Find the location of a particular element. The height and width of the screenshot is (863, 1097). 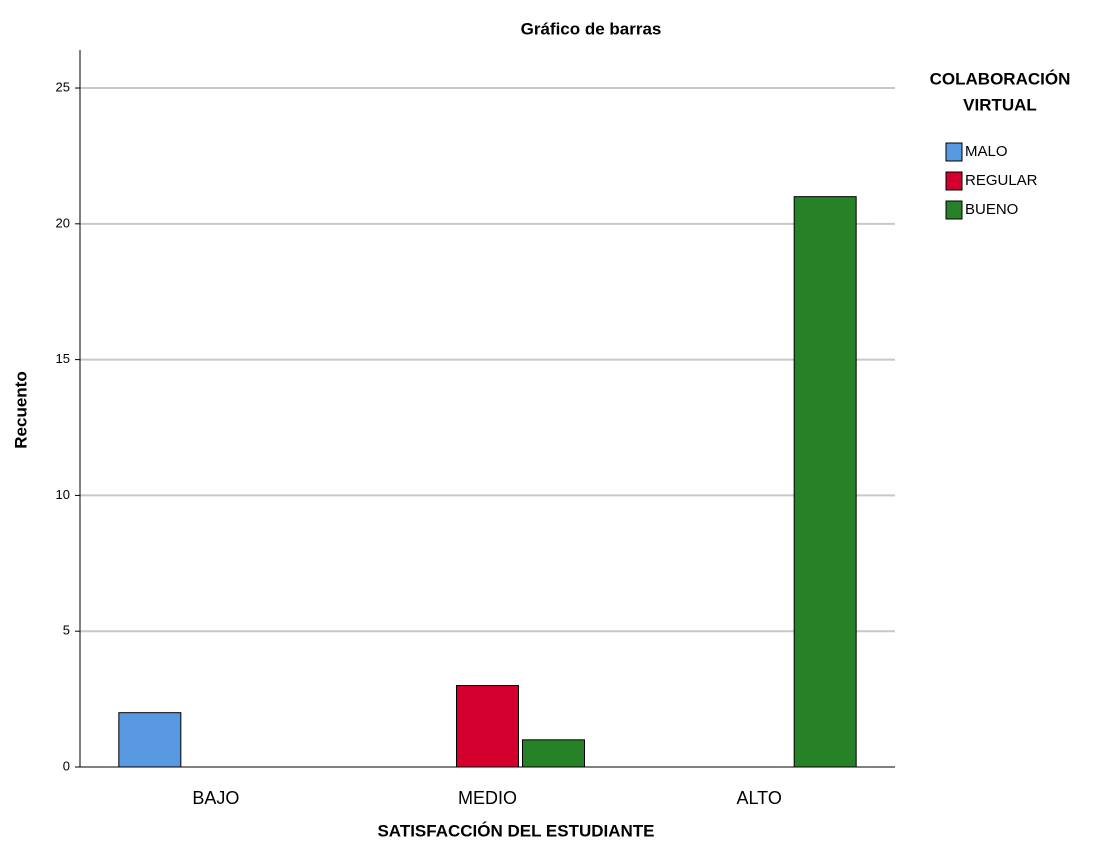

legend-label: BUENO is located at coordinates (991, 209).